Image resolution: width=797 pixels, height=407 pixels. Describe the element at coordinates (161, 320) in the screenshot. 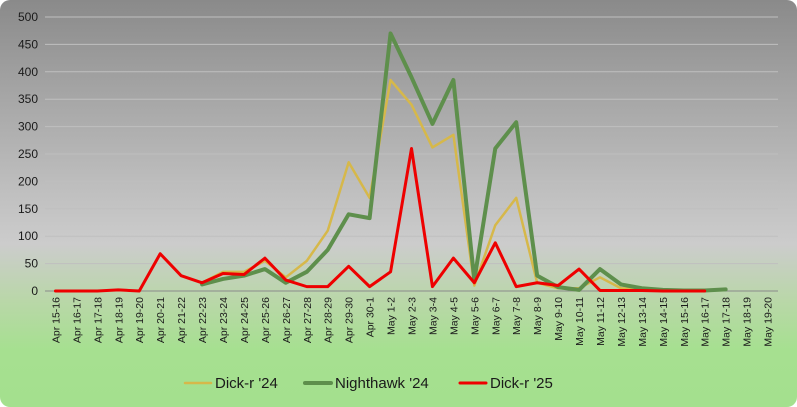

I see `x-tick-label: Apr 20-21` at that location.